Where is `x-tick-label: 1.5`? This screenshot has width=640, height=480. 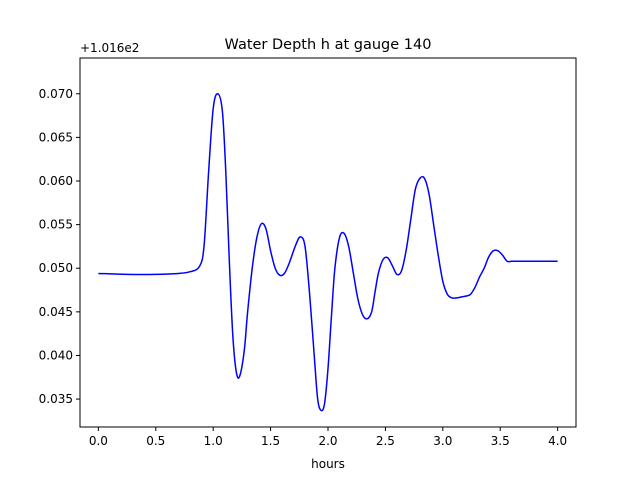 x-tick-label: 1.5 is located at coordinates (270, 441).